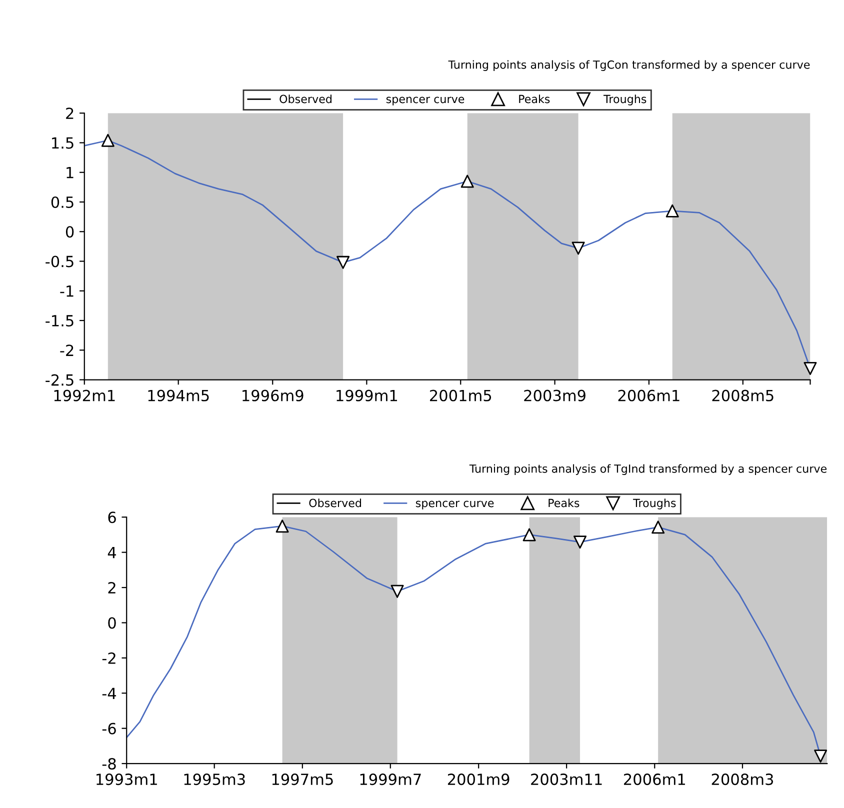 The image size is (844, 808). Describe the element at coordinates (743, 396) in the screenshot. I see `x-tick-label: 2008m5` at that location.